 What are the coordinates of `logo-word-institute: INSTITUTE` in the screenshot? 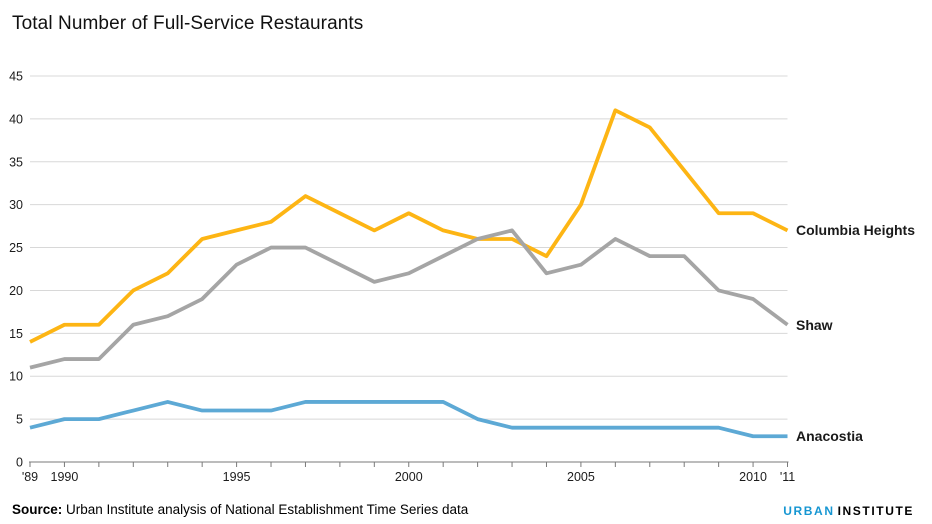 It's located at (875, 511).